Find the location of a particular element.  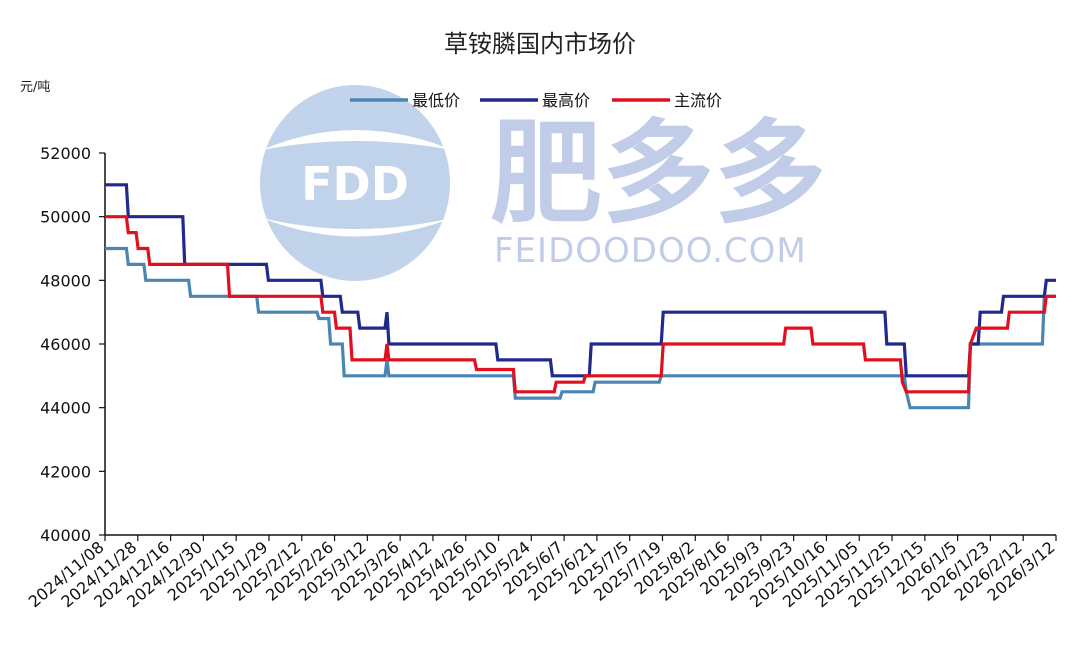

fdd-logo-icon: FDD is located at coordinates (356, 183).